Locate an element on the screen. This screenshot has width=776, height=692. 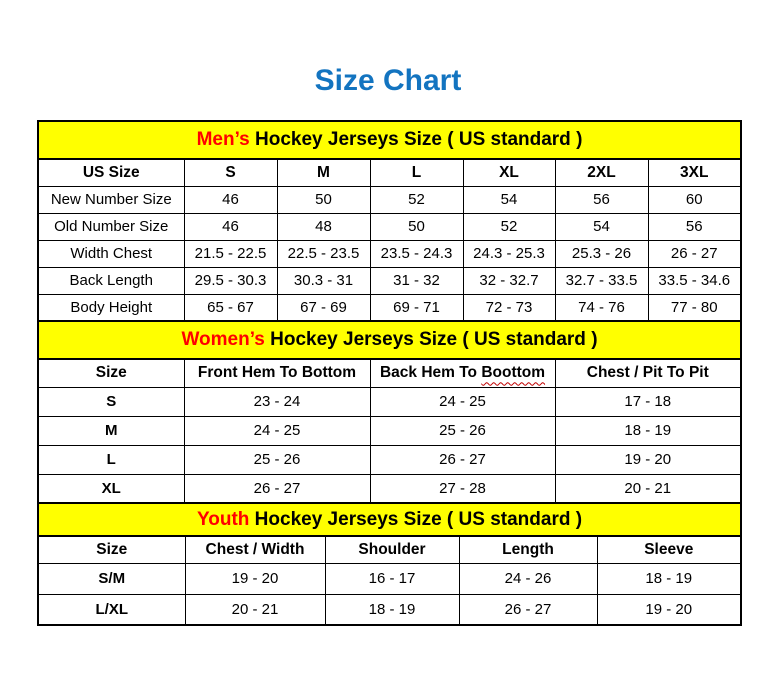
row-label: M is located at coordinates (111, 430).